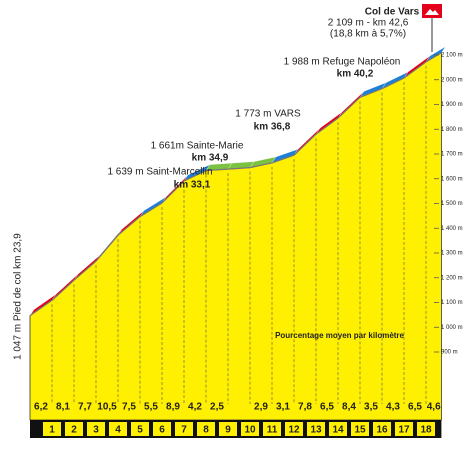 The height and width of the screenshot is (451, 465). I want to click on y-tick-label: 1 700 m, so click(452, 155).